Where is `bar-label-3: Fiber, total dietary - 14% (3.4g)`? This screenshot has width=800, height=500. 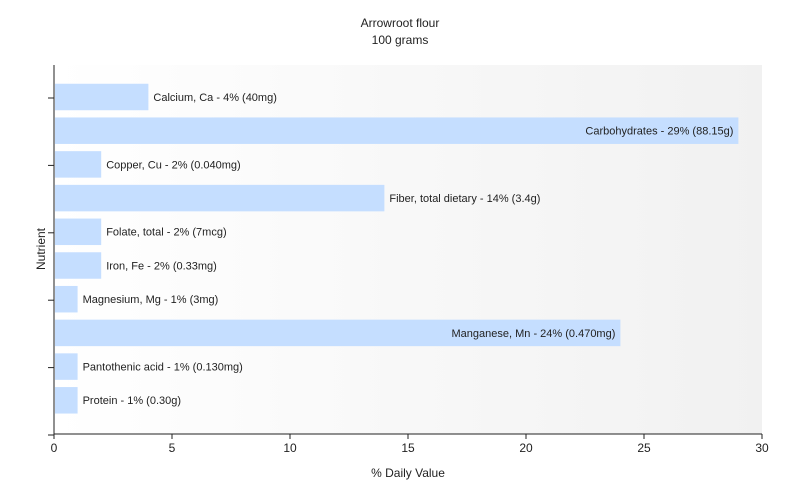
bar-label-3: Fiber, total dietary - 14% (3.4g) is located at coordinates (464, 199).